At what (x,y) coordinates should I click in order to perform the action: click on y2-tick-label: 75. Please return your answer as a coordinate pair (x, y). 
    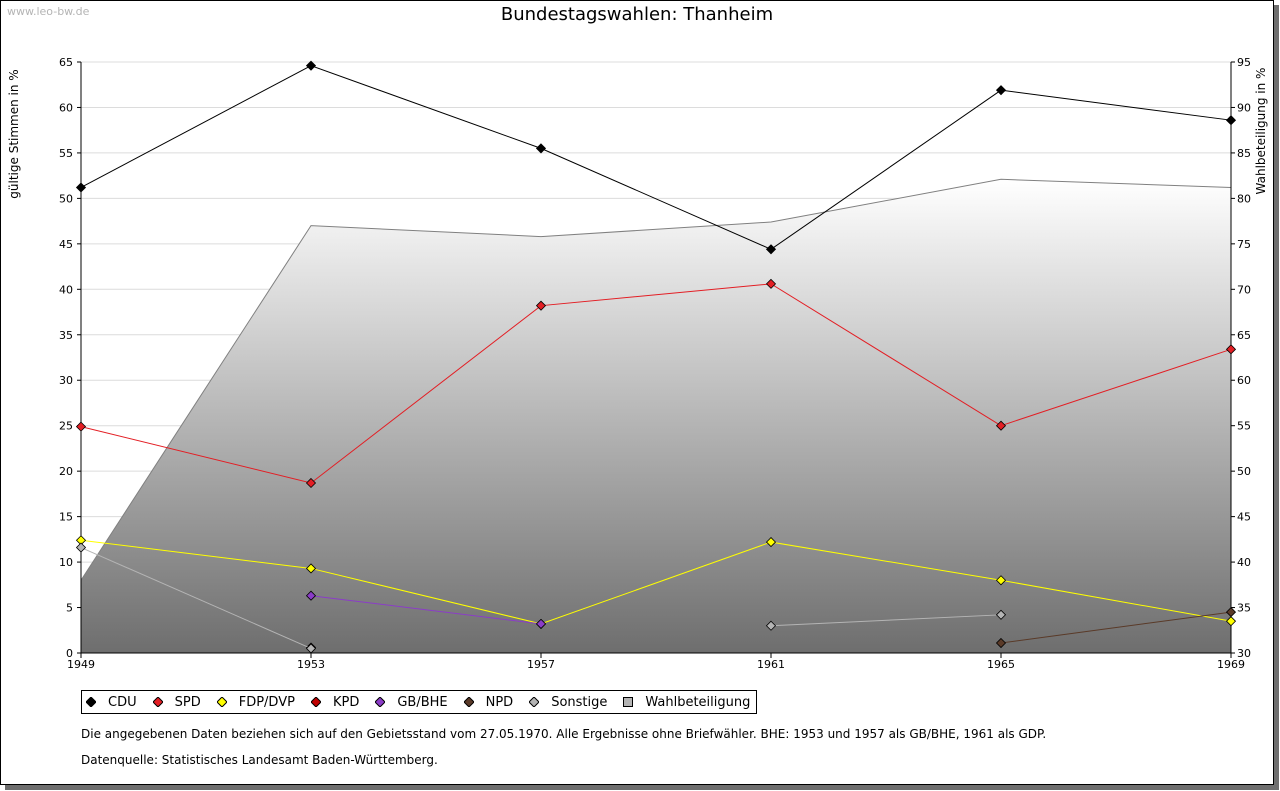
    Looking at the image, I should click on (1244, 244).